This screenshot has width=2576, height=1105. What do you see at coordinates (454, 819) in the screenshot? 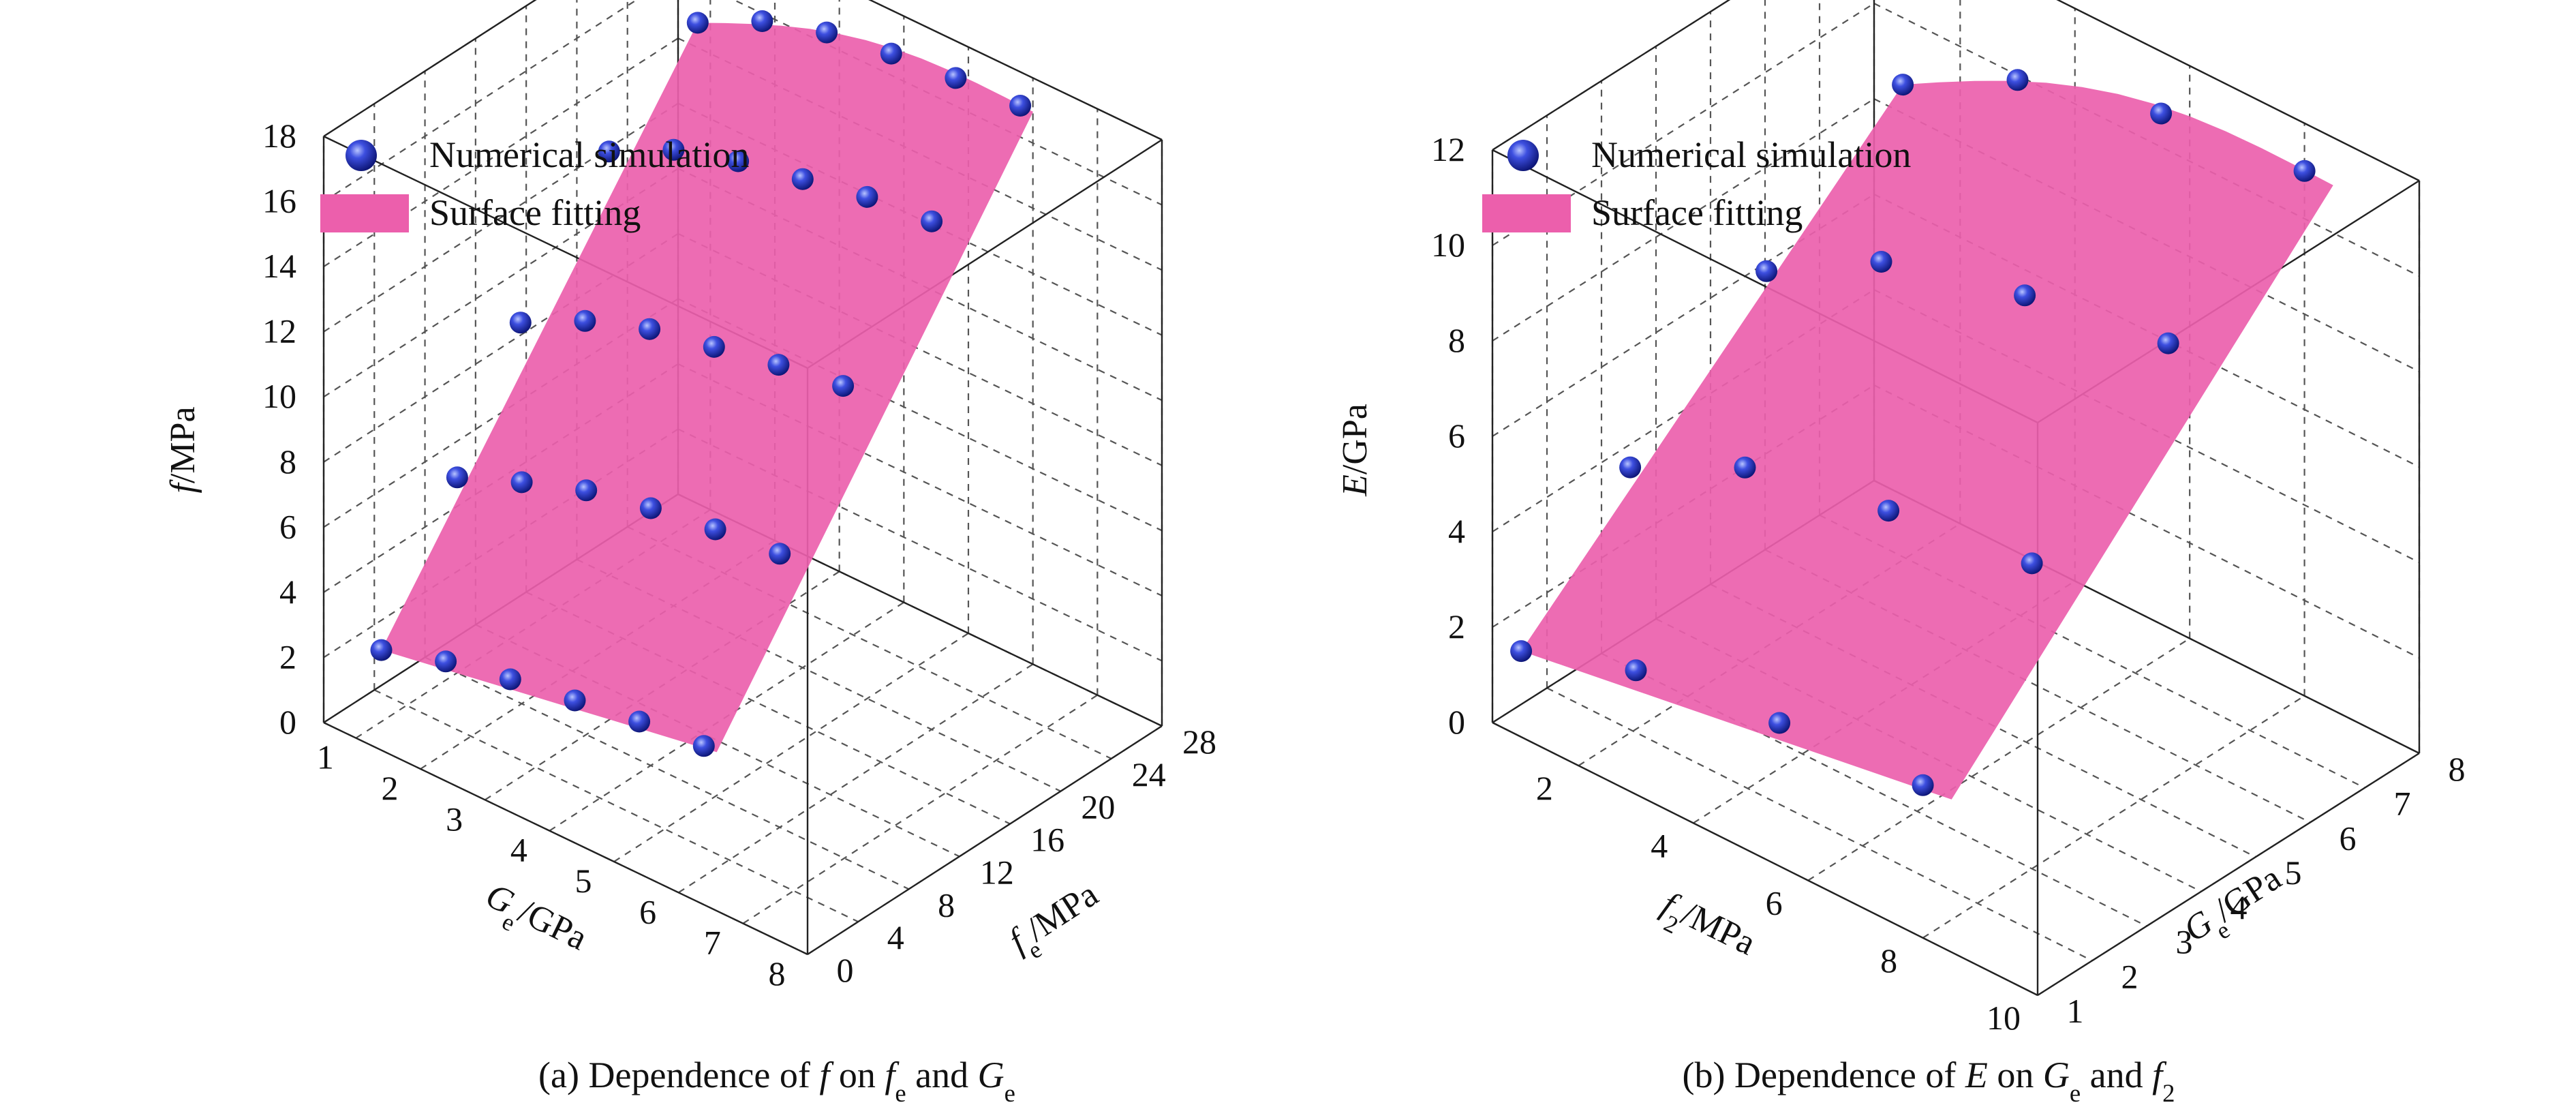
I see `x-tick-label: 3` at bounding box center [454, 819].